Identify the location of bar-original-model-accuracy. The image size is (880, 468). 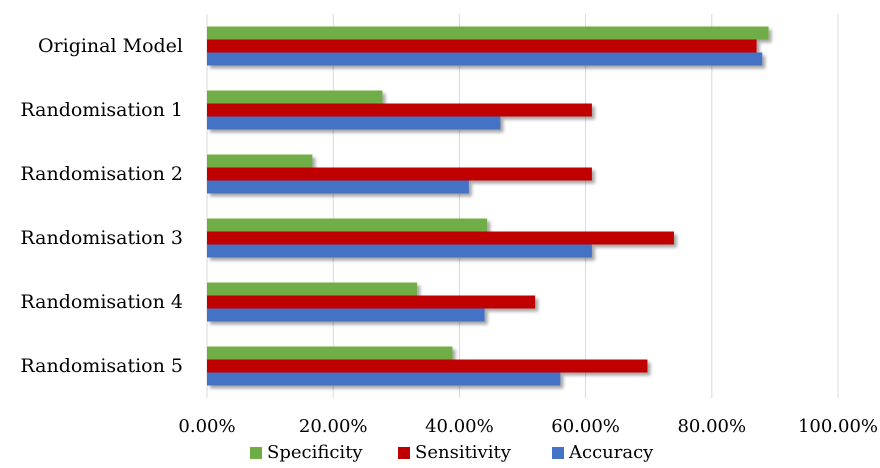
(485, 59).